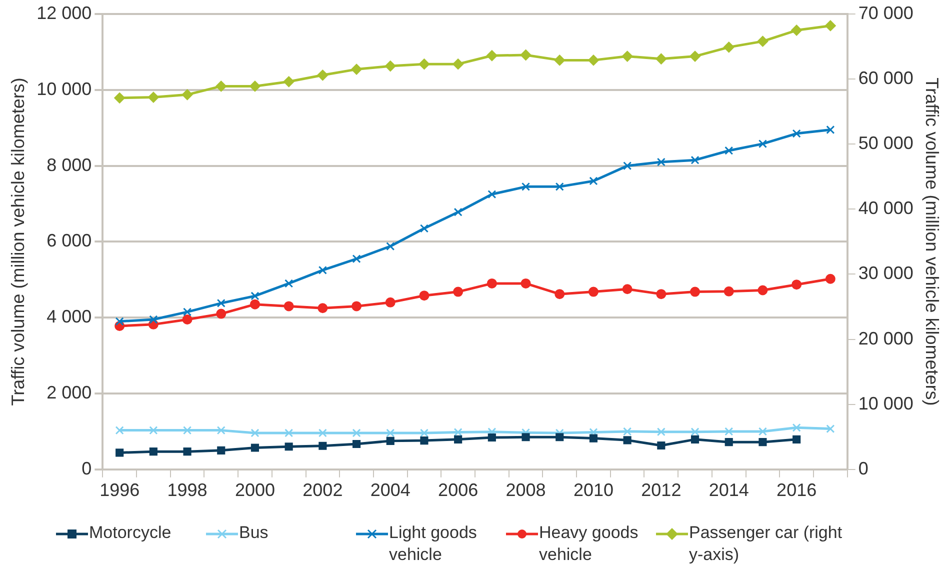 The height and width of the screenshot is (574, 952). I want to click on y2-axis-title: Traffic volume (million vehicle kilometers), so click(932, 242).